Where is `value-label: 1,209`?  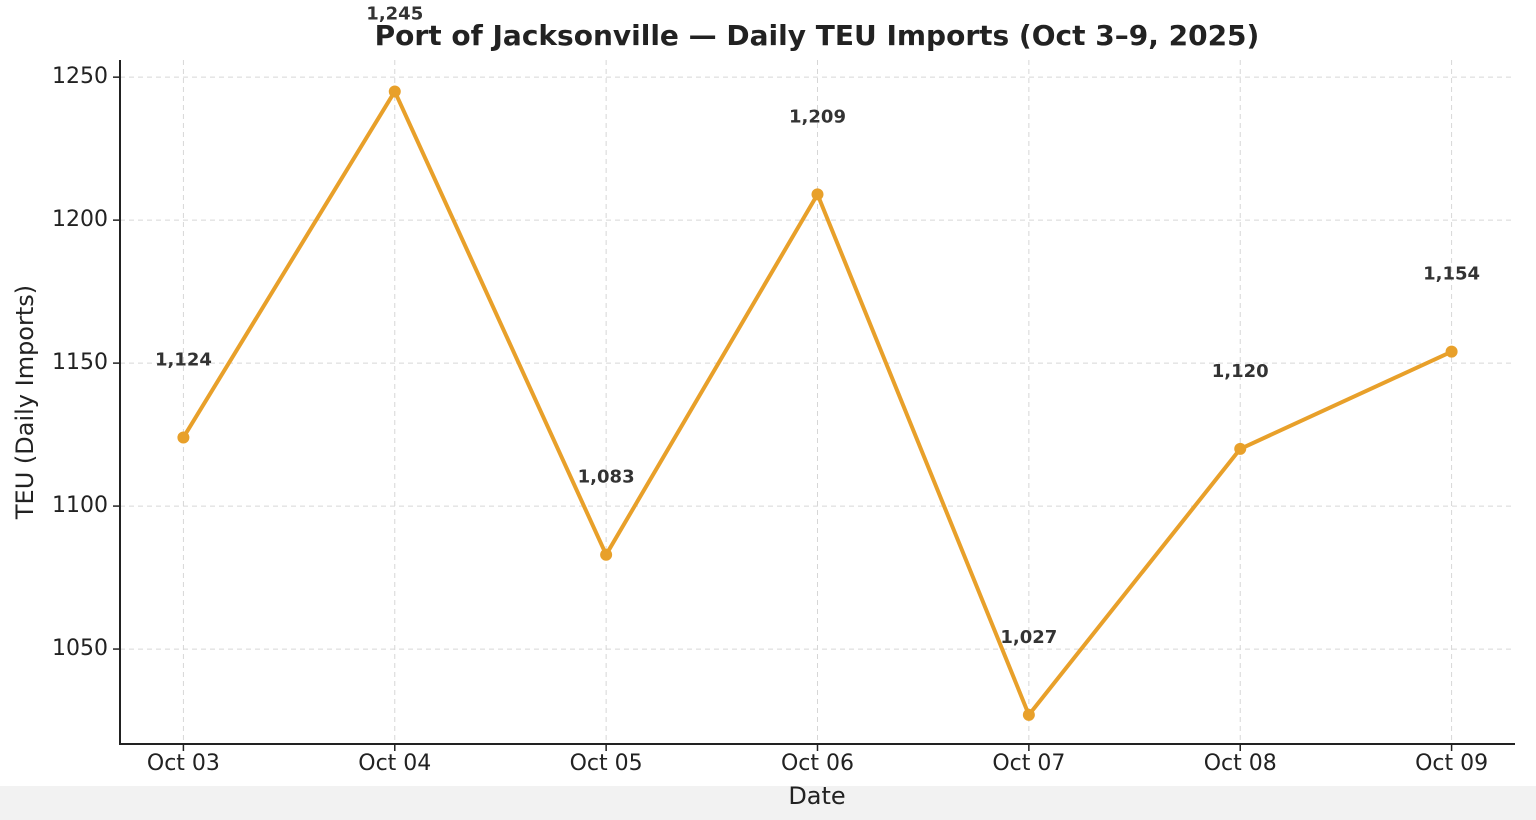
value-label: 1,209 is located at coordinates (817, 116).